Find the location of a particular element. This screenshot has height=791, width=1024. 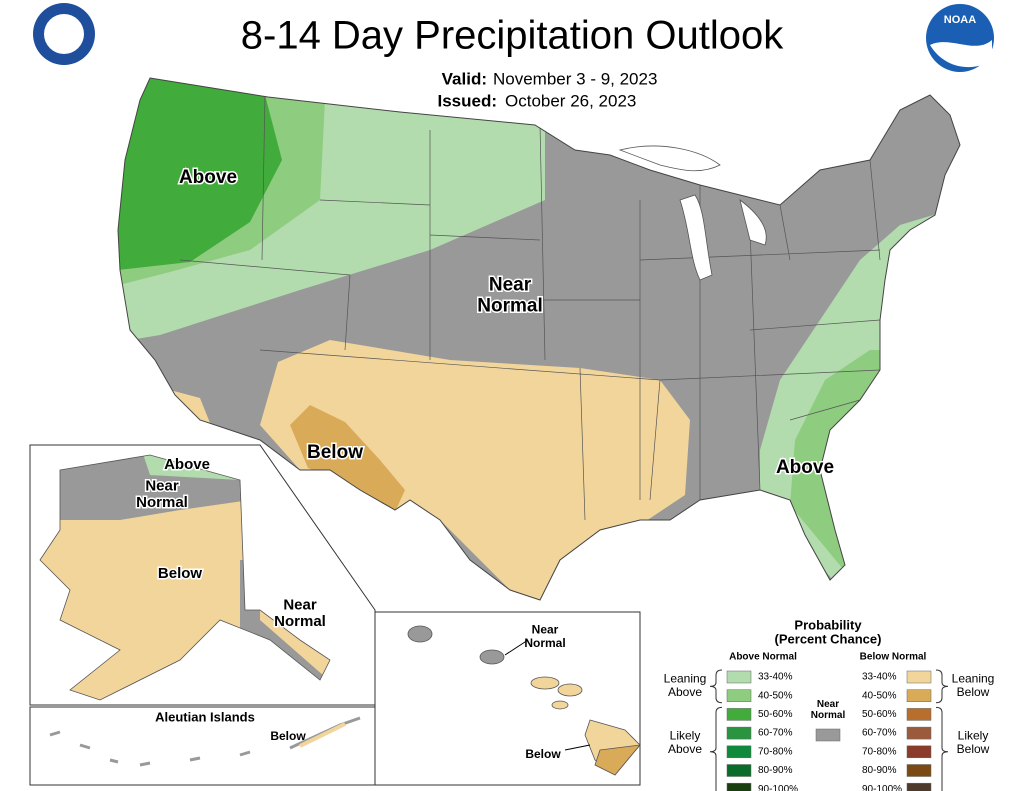

alaska-outline is located at coordinates (185, 577).